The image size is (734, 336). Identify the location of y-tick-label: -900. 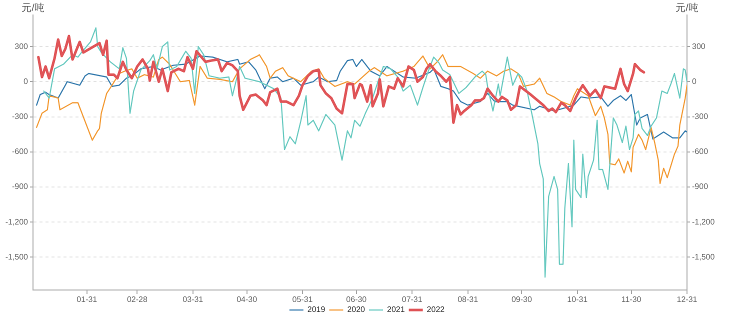
(20, 187).